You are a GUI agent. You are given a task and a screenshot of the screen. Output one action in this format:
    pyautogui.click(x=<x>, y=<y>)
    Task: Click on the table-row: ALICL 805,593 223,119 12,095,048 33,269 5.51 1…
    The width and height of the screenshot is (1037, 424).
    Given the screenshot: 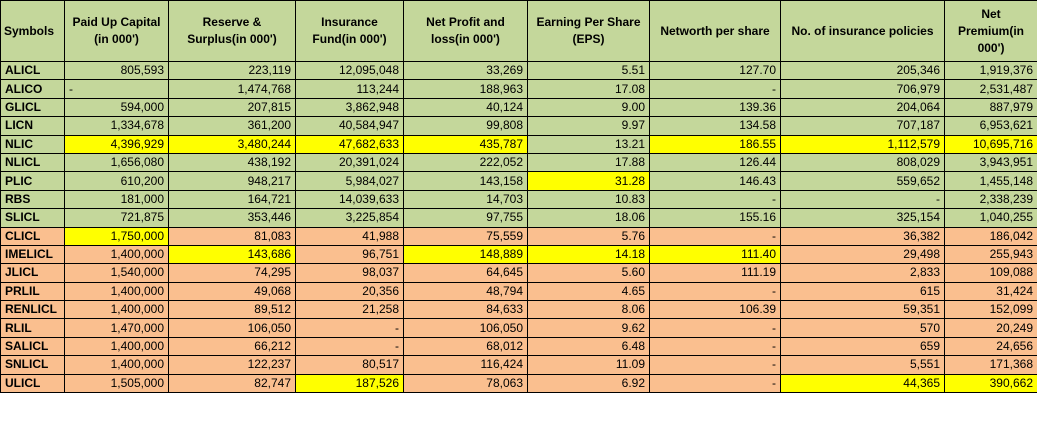 What is the action you would take?
    pyautogui.click(x=518, y=70)
    